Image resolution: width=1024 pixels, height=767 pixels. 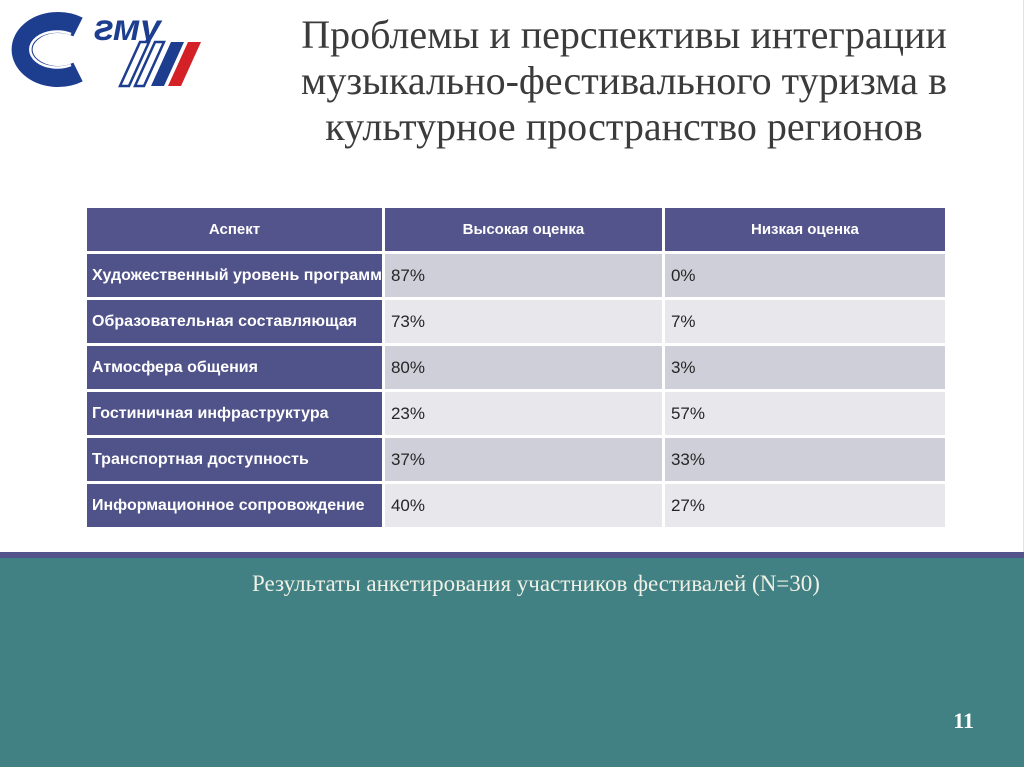 I want to click on sgmu-logo: гму, so click(x=106, y=47).